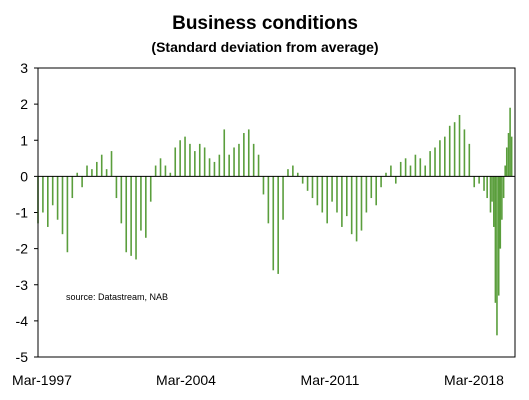 The height and width of the screenshot is (400, 529). I want to click on y-tick-label: 0, so click(24, 176).